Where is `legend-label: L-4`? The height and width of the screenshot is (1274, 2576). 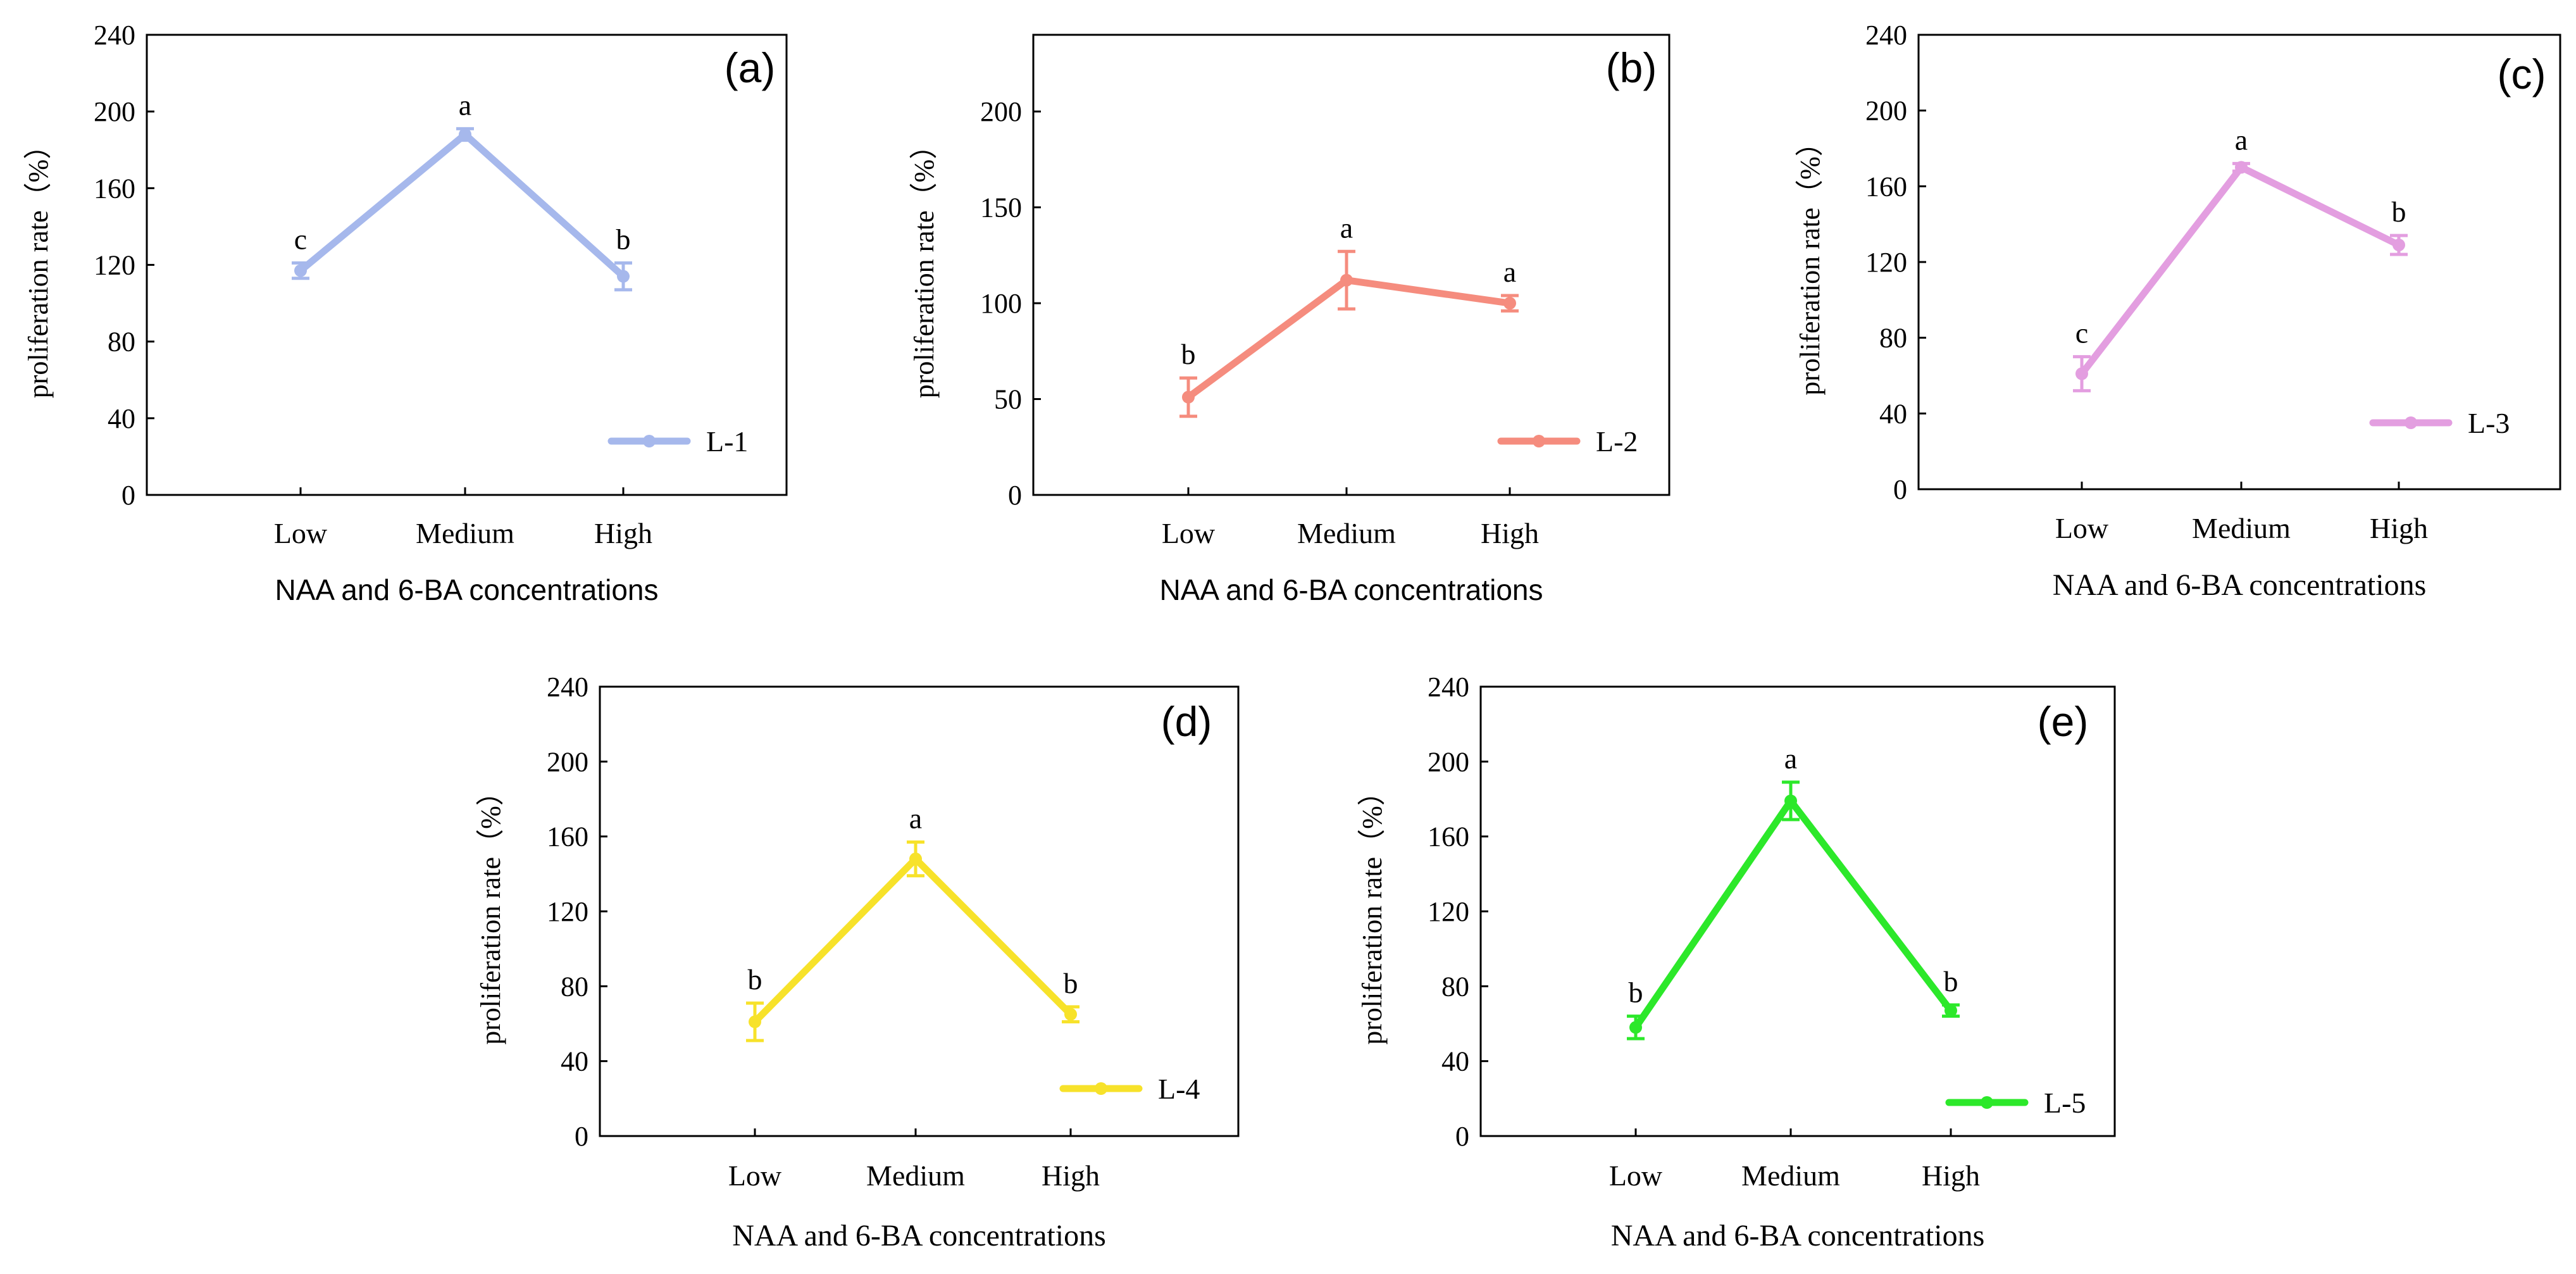 legend-label: L-4 is located at coordinates (1179, 1089).